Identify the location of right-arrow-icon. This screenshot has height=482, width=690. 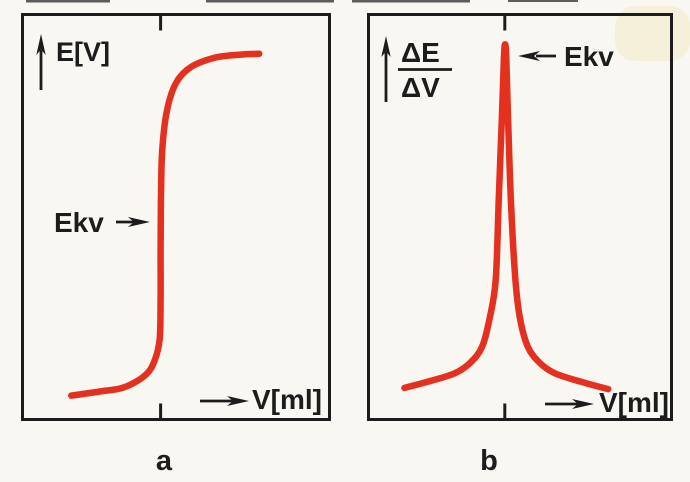
(133, 222).